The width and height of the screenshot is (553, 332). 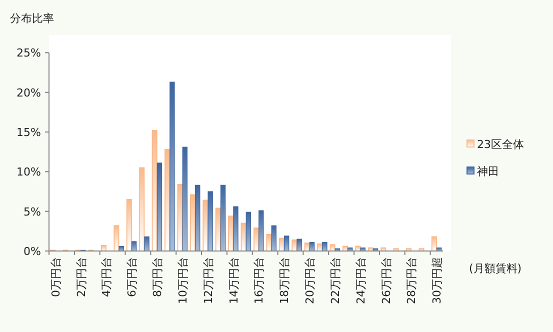 I want to click on legend-item: 23区全体, so click(x=495, y=144).